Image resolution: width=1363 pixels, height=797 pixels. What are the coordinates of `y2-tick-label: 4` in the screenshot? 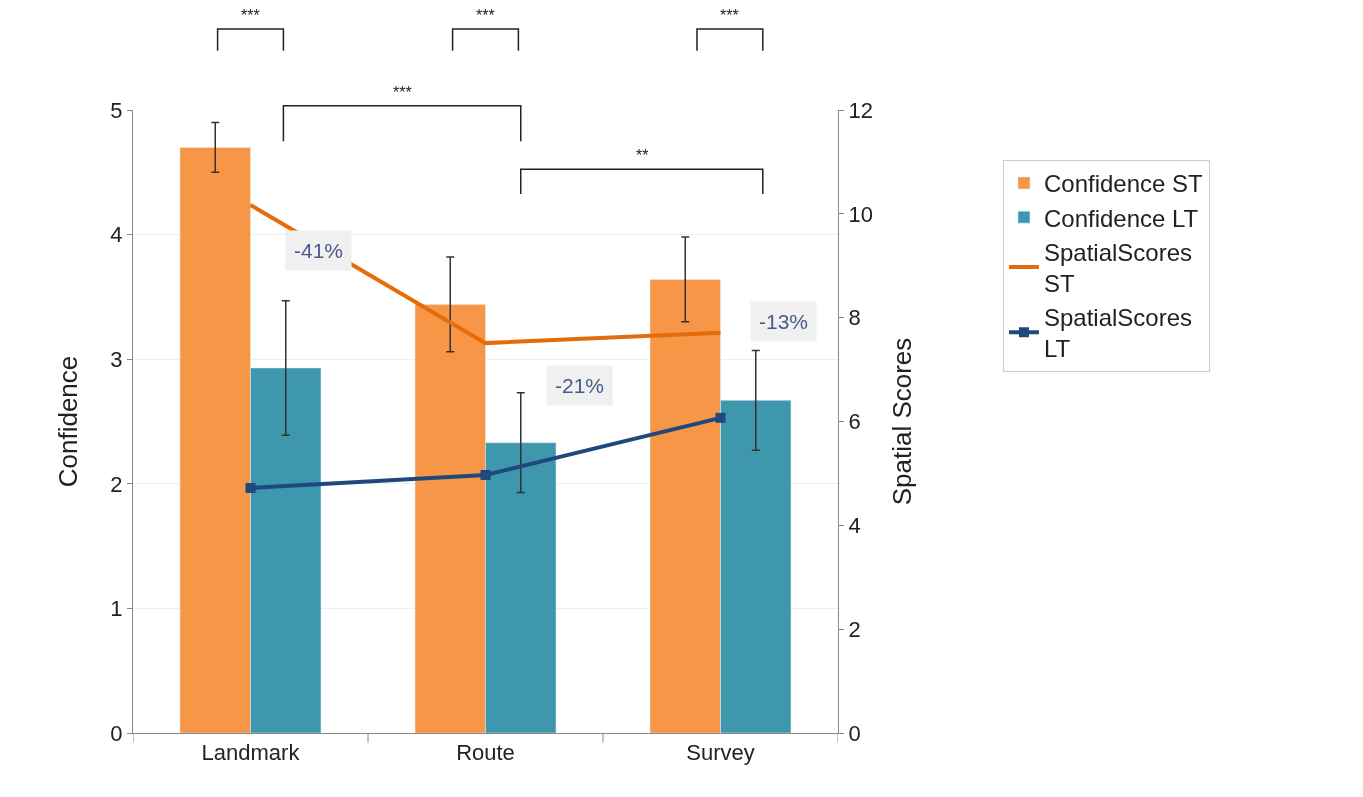 It's located at (854, 526).